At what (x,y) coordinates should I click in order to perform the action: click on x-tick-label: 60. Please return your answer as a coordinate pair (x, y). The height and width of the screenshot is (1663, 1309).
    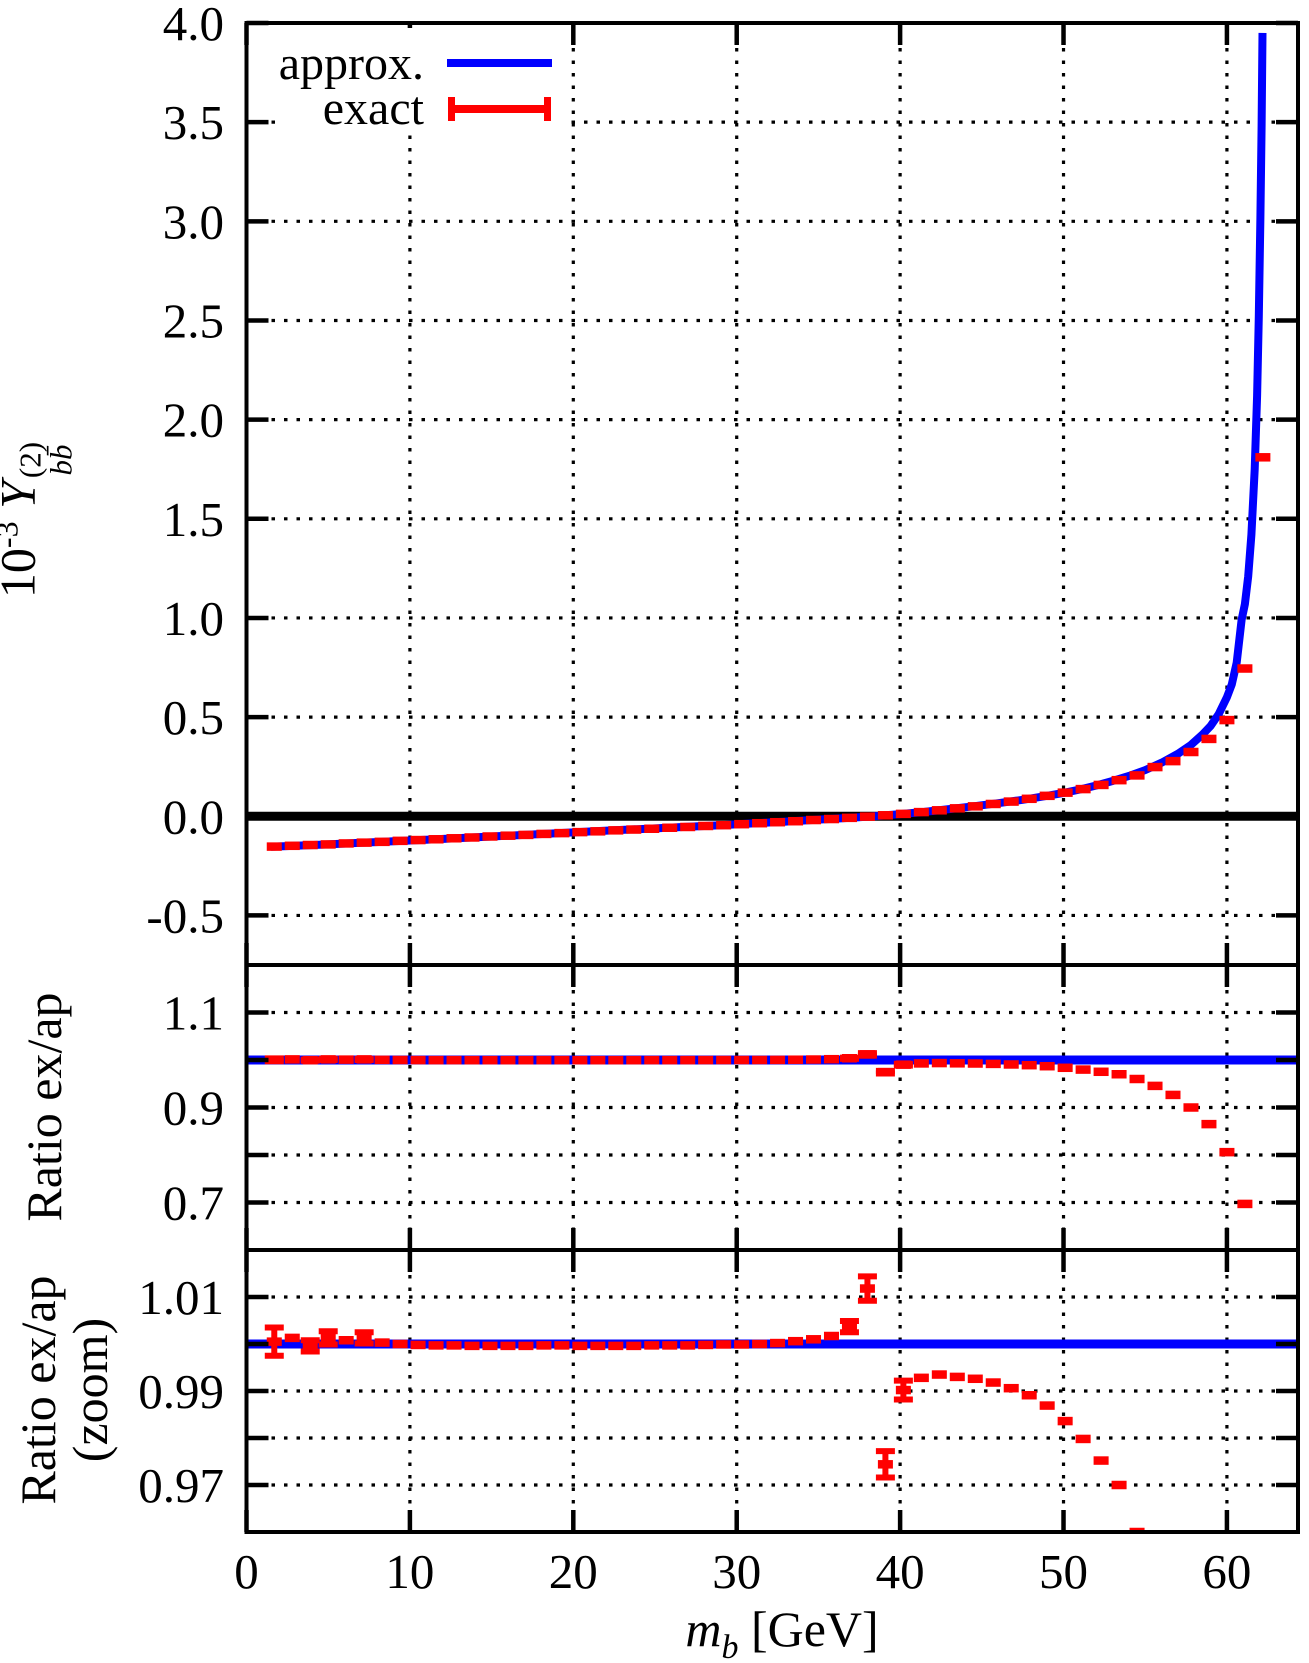
    Looking at the image, I should click on (1226, 1571).